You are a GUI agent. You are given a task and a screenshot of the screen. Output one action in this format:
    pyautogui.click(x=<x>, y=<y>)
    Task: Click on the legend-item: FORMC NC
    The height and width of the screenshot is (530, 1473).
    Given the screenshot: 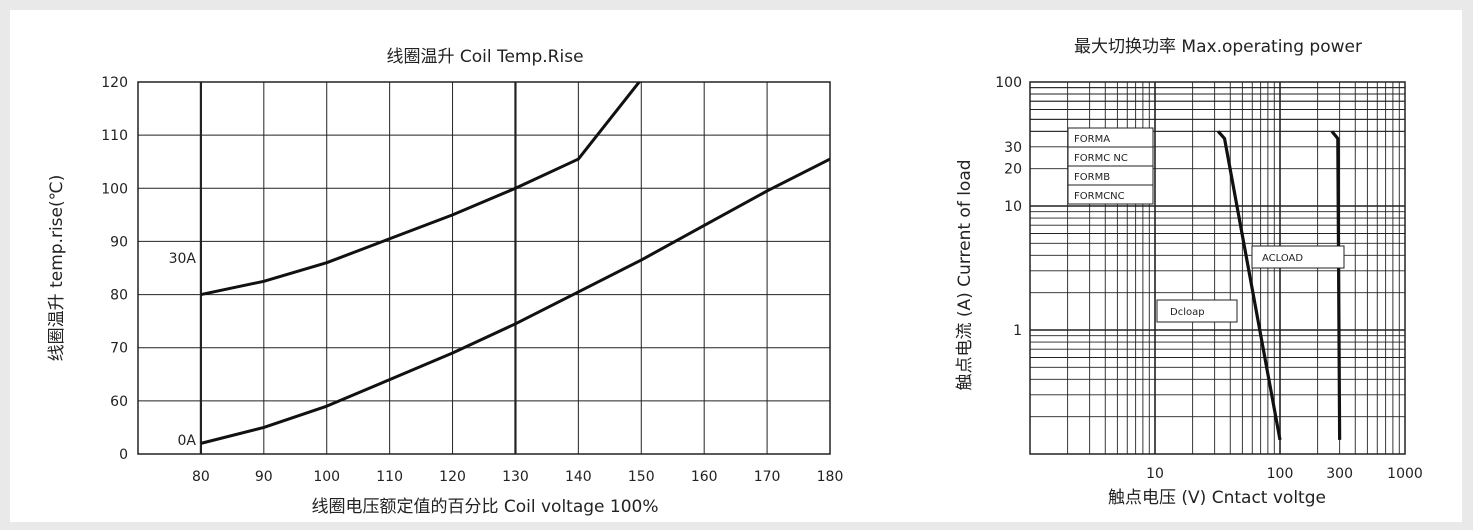 What is the action you would take?
    pyautogui.click(x=1101, y=158)
    